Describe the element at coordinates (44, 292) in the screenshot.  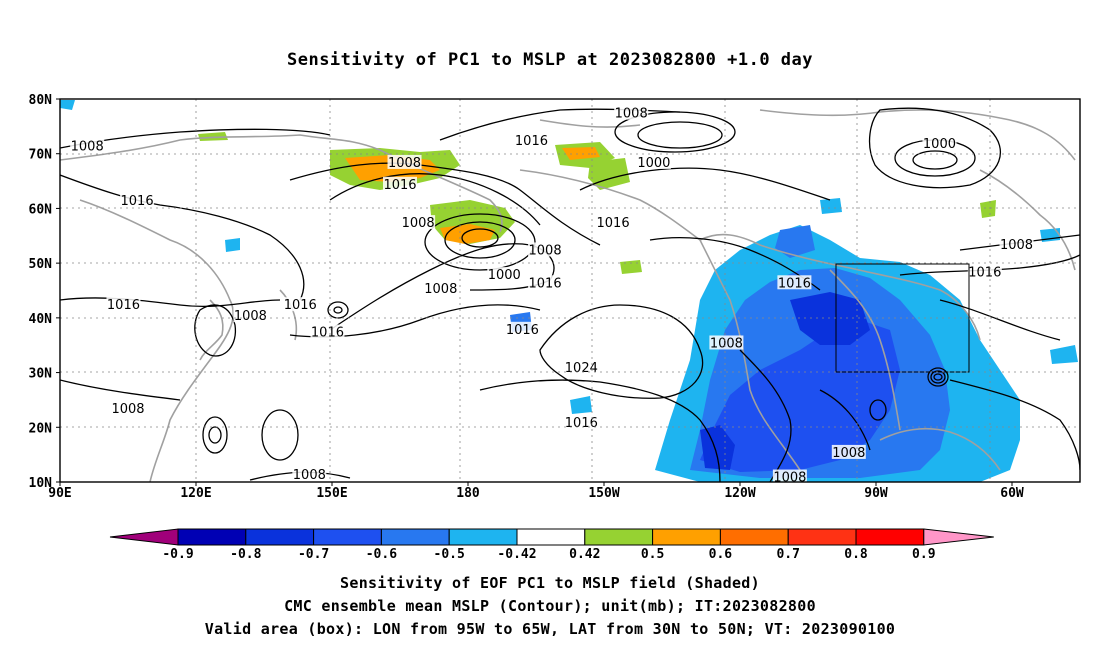
I see `latitude-labels: 80N 70N 60N 50N 40N 30N 20N 10N` at that location.